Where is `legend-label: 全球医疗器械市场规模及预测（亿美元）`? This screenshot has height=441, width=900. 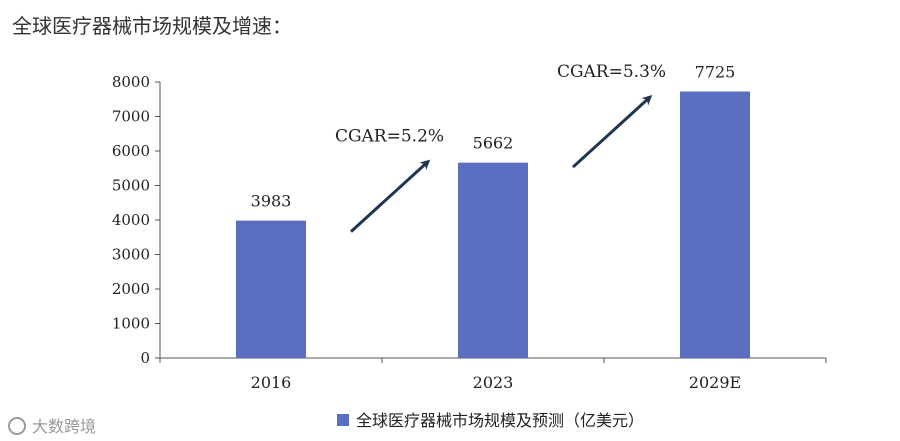
legend-label: 全球医疗器械市场规模及预测（亿美元） is located at coordinates (500, 420).